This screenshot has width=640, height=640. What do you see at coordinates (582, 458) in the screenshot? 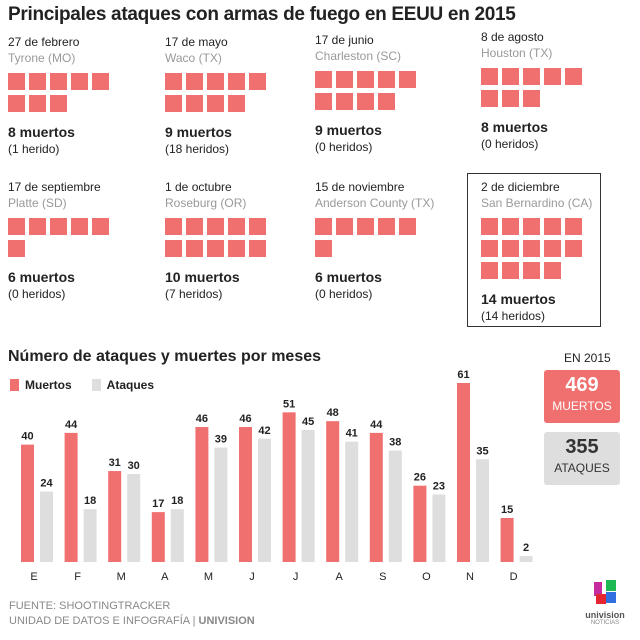
I see `total-attacks-box: 355 ATAQUES` at bounding box center [582, 458].